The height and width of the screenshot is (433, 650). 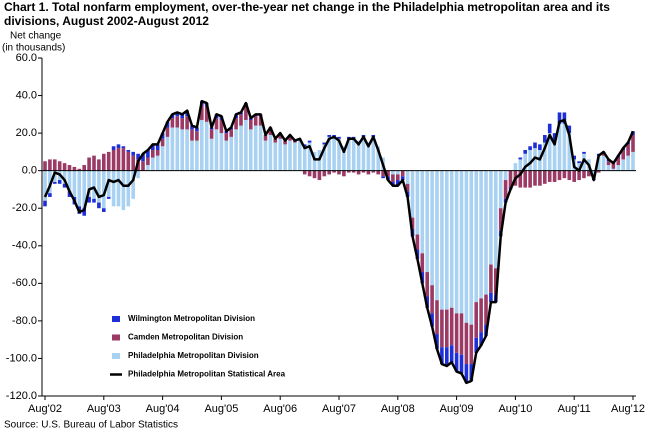 I want to click on legend-swatch, so click(x=116, y=319).